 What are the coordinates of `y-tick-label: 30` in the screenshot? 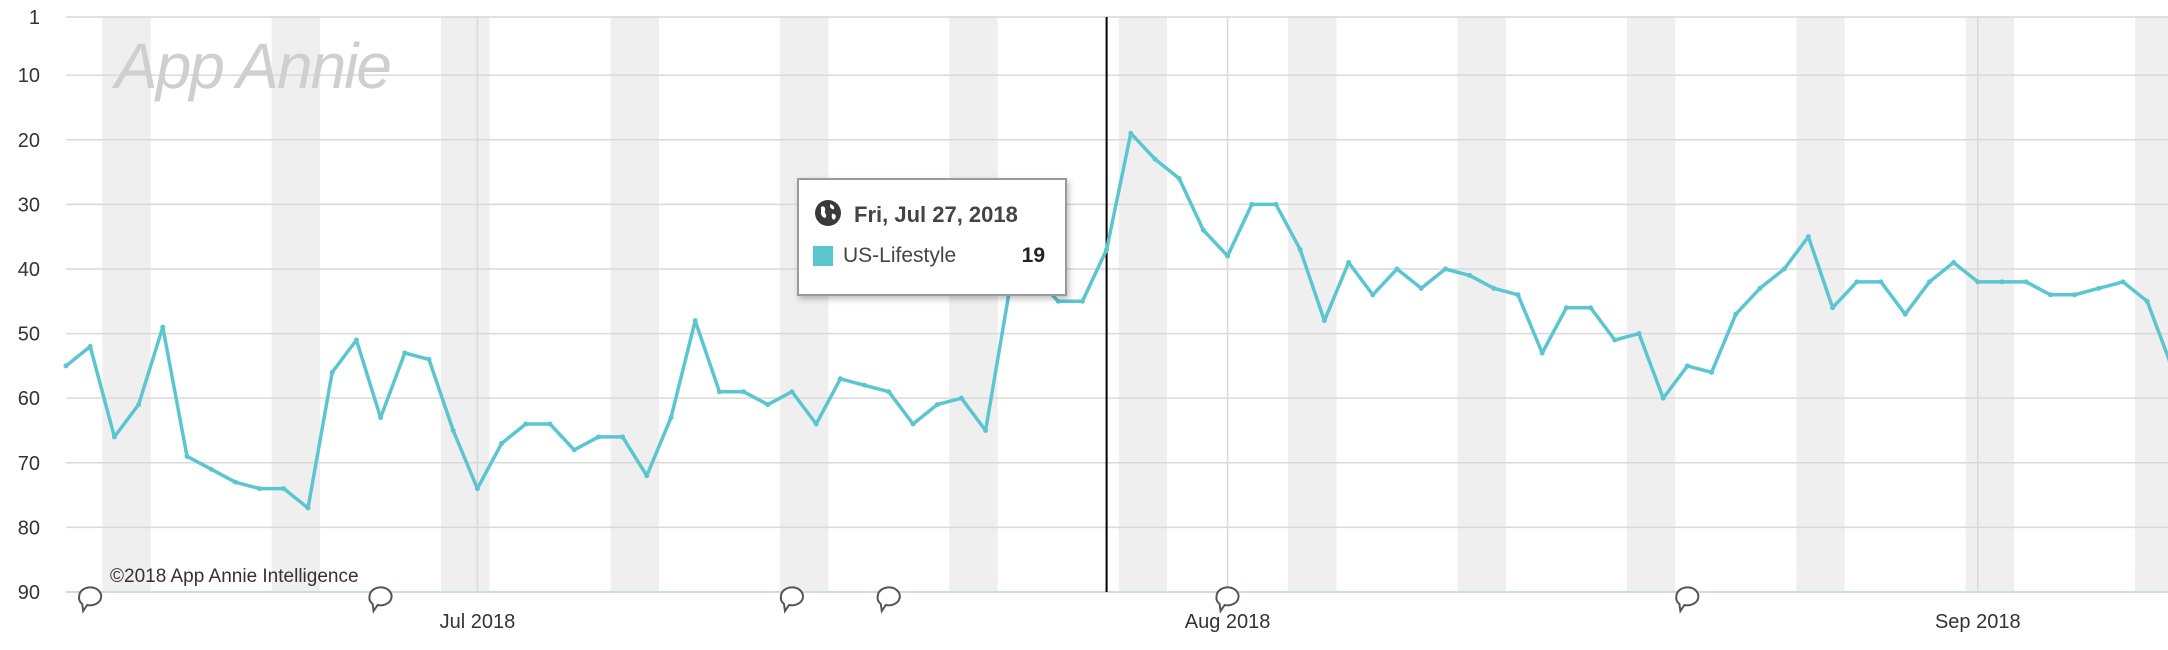 It's located at (29, 205).